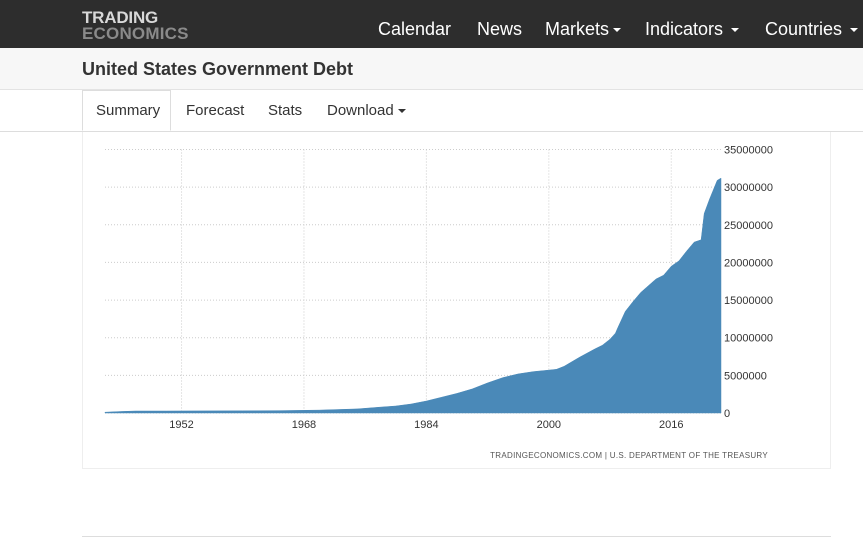 The height and width of the screenshot is (539, 863). I want to click on title-bar: United States Government Debt, so click(431, 69).